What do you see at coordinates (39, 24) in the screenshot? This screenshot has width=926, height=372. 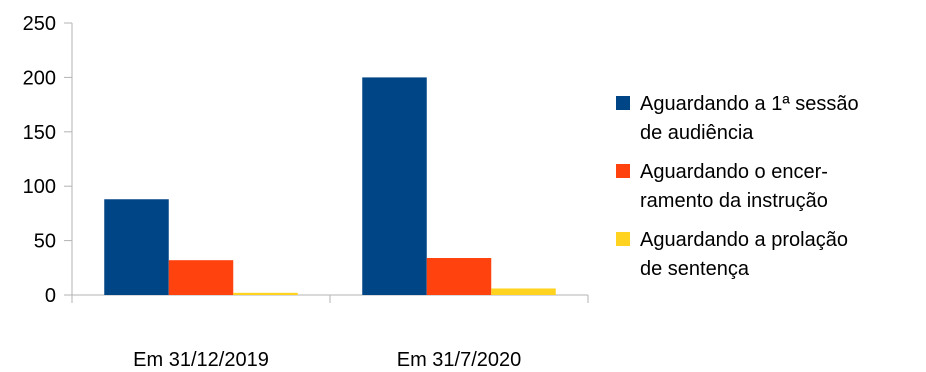 I see `y-tick-label: 250` at bounding box center [39, 24].